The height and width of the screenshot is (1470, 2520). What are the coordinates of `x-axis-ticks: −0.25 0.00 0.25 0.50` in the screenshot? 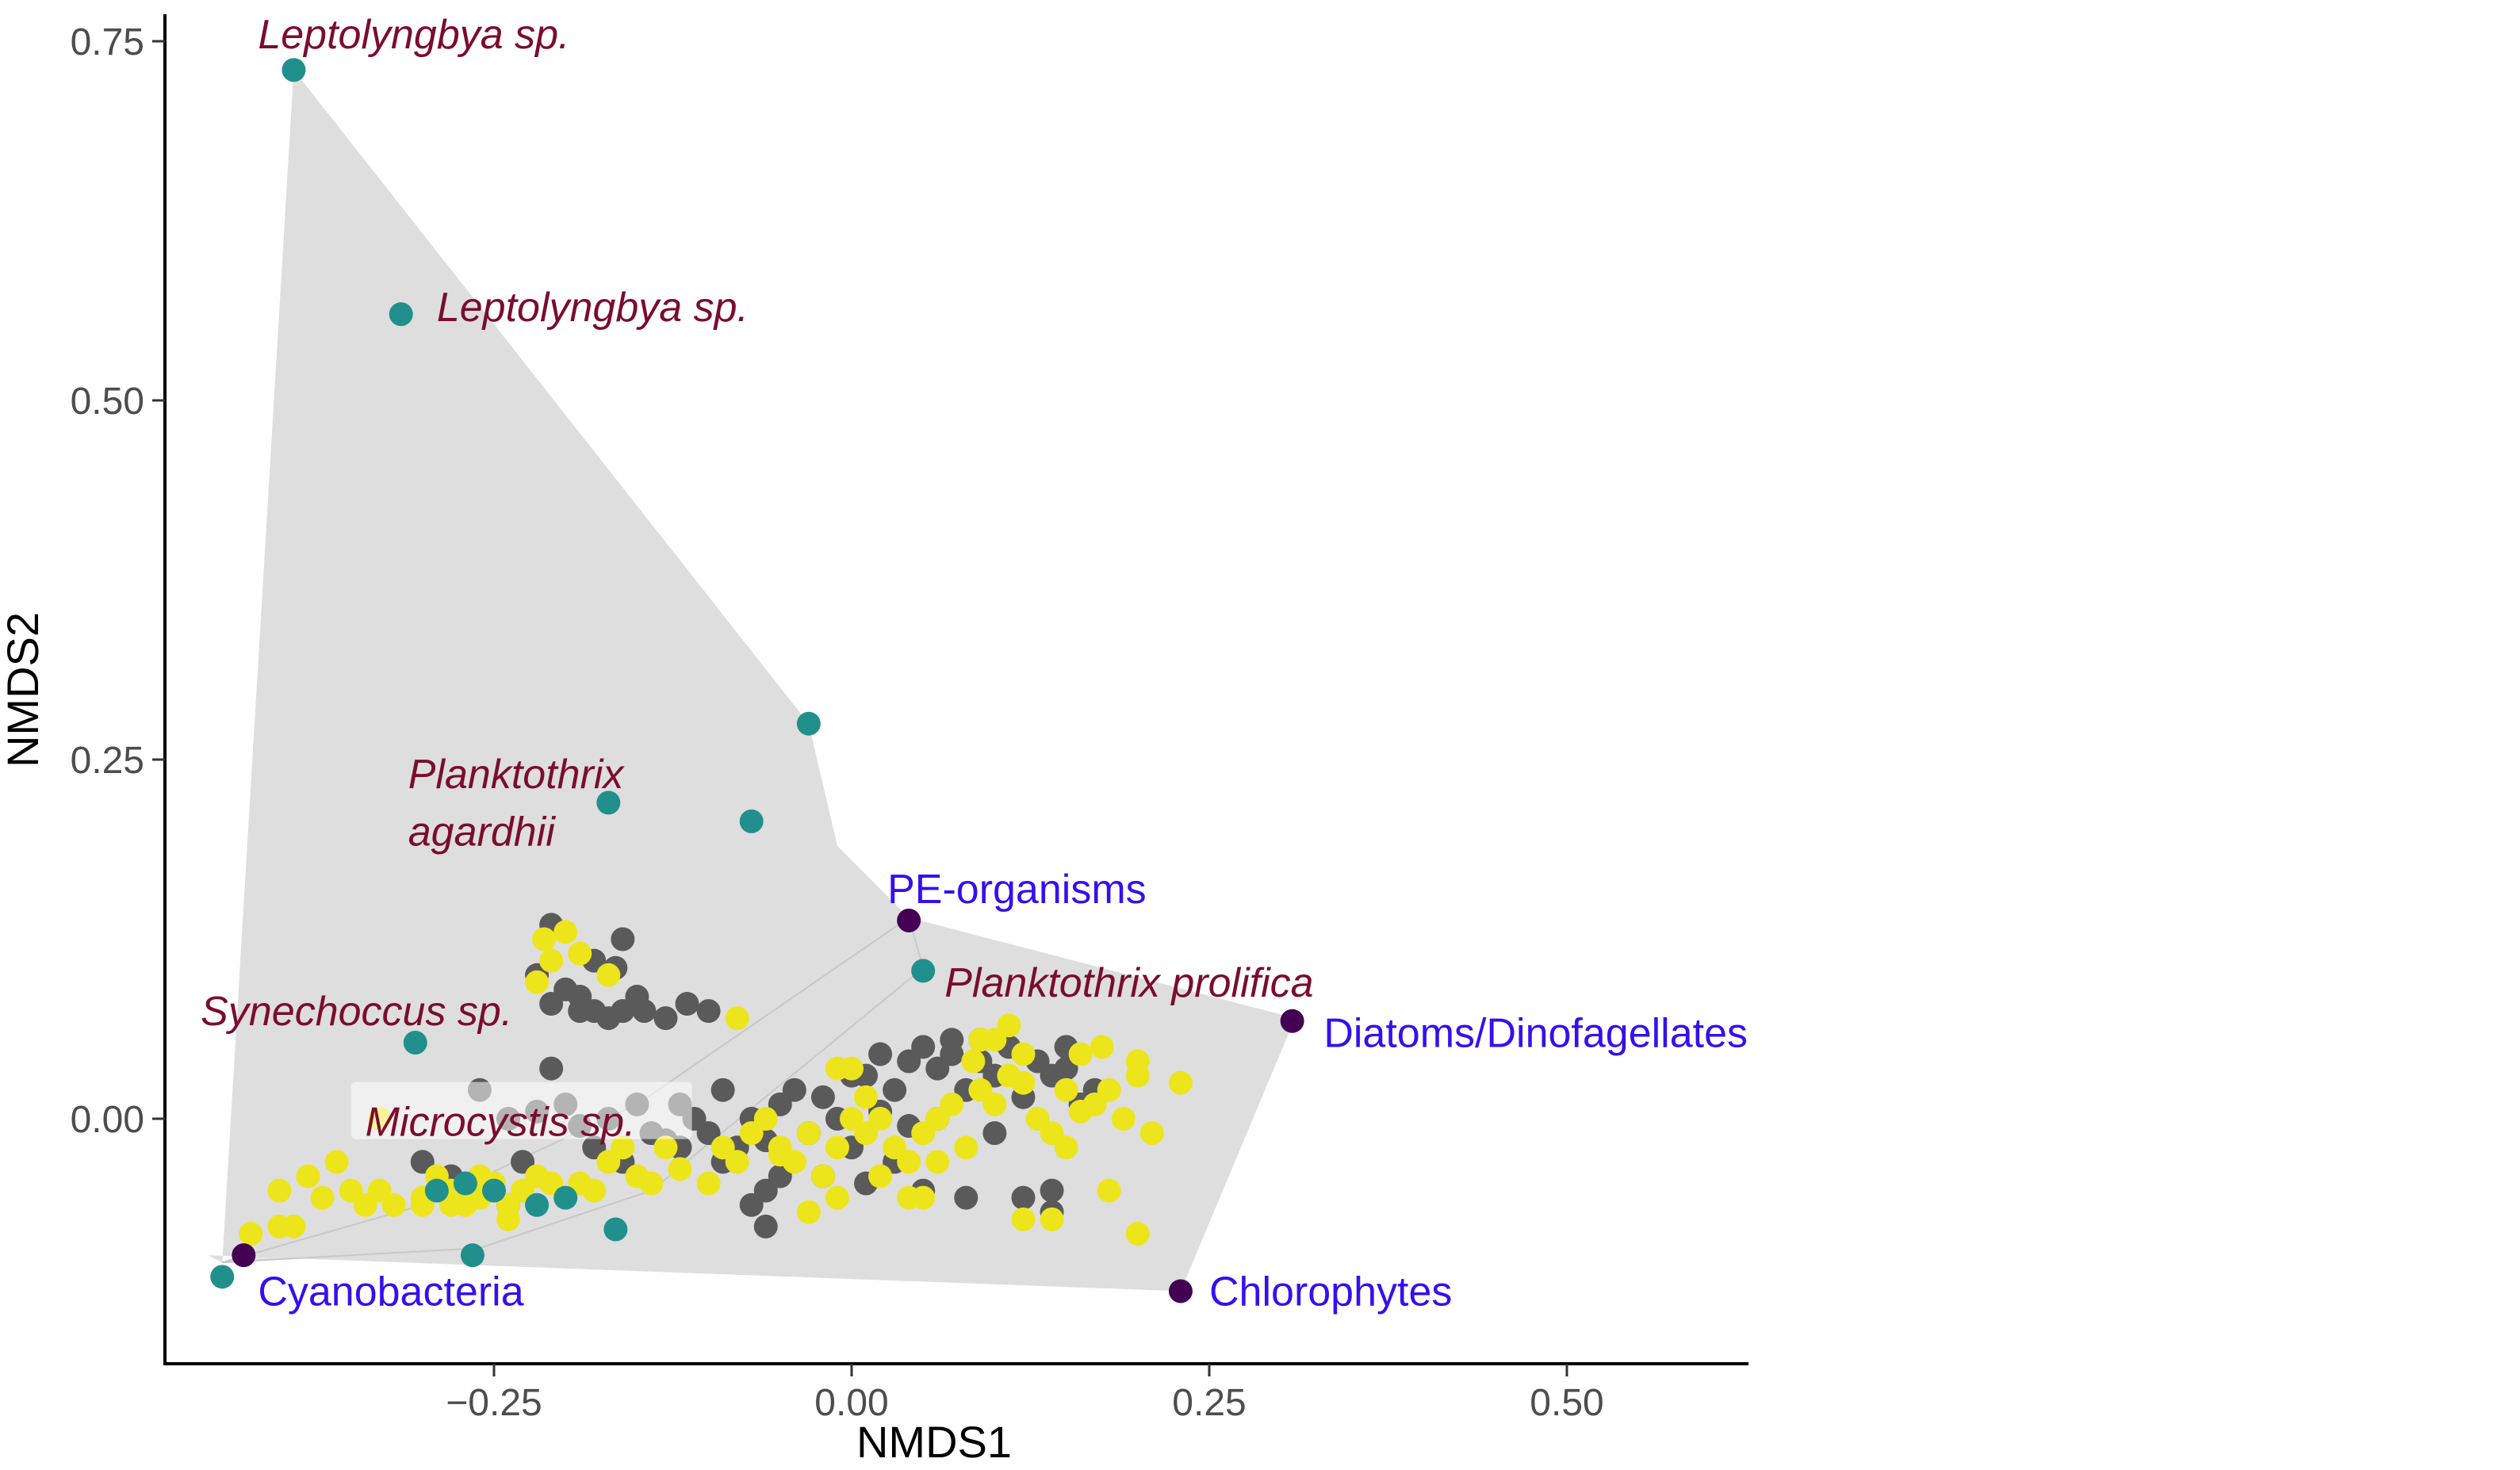 It's located at (1025, 1394).